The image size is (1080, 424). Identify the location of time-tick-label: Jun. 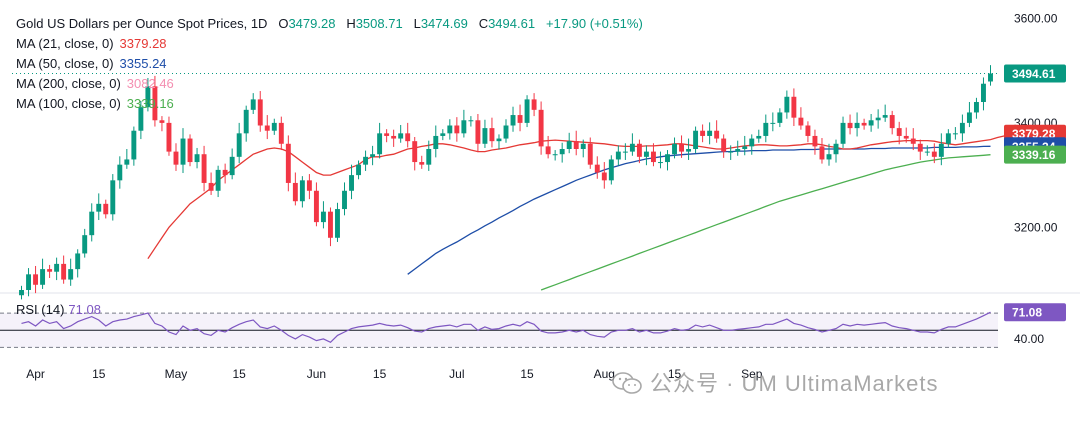
(316, 374).